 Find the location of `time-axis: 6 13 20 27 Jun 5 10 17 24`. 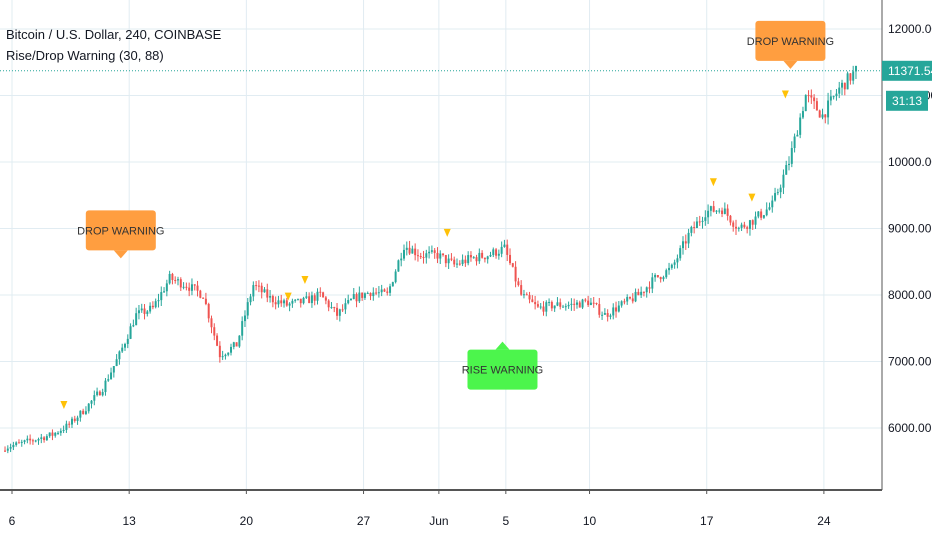

time-axis: 6 13 20 27 Jun 5 10 17 24 is located at coordinates (466, 519).